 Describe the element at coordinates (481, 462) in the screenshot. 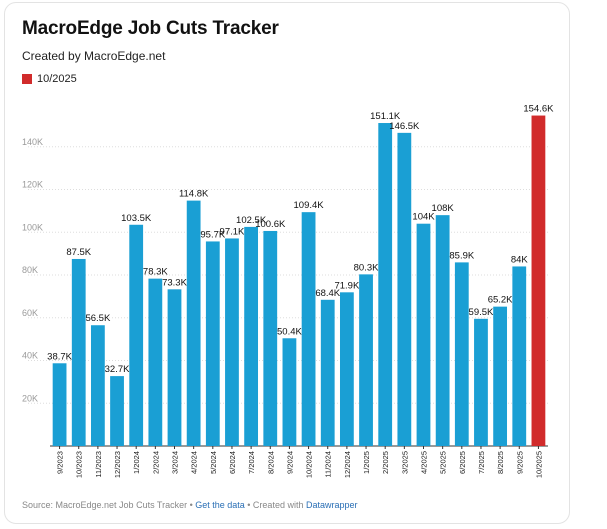

I see `x-tick-label: 7/2025` at that location.